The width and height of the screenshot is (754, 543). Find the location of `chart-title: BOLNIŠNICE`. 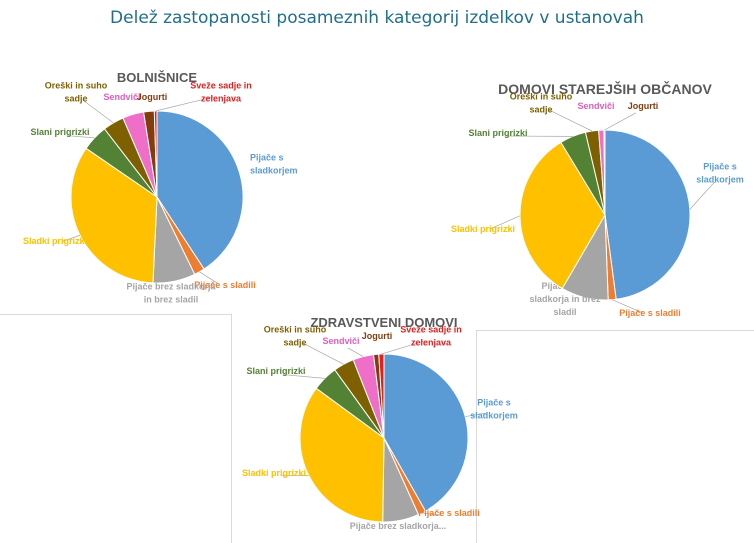

chart-title: BOLNIŠNICE is located at coordinates (157, 77).